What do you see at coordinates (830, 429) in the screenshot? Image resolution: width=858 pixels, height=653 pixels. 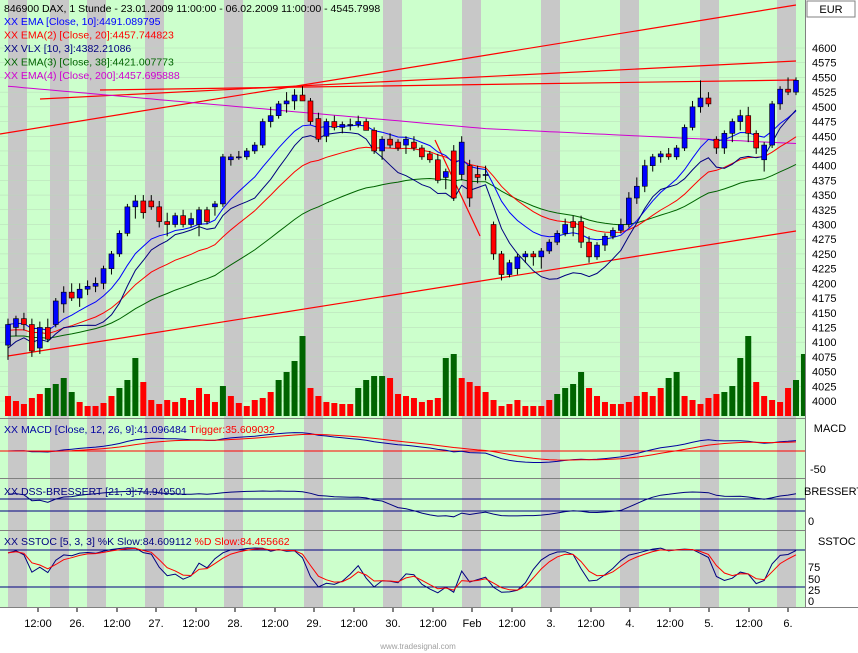 I see `macd-axis-label: MACD` at bounding box center [830, 429].